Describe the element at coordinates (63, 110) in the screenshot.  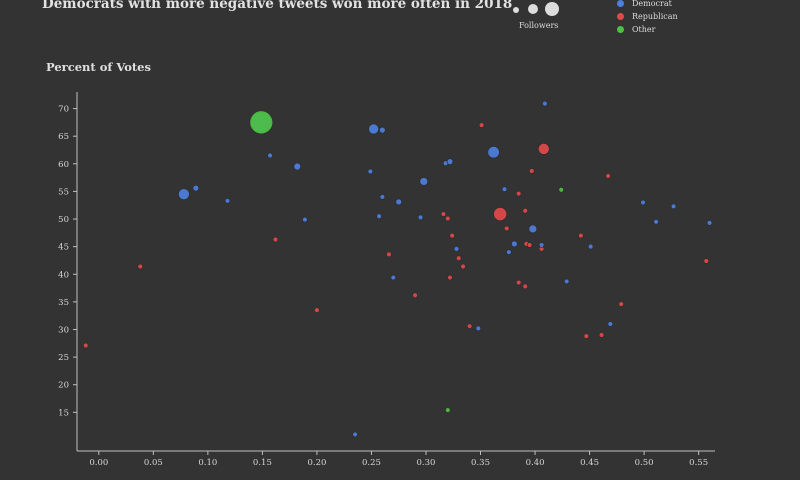
I see `y-tick-label: 70` at that location.